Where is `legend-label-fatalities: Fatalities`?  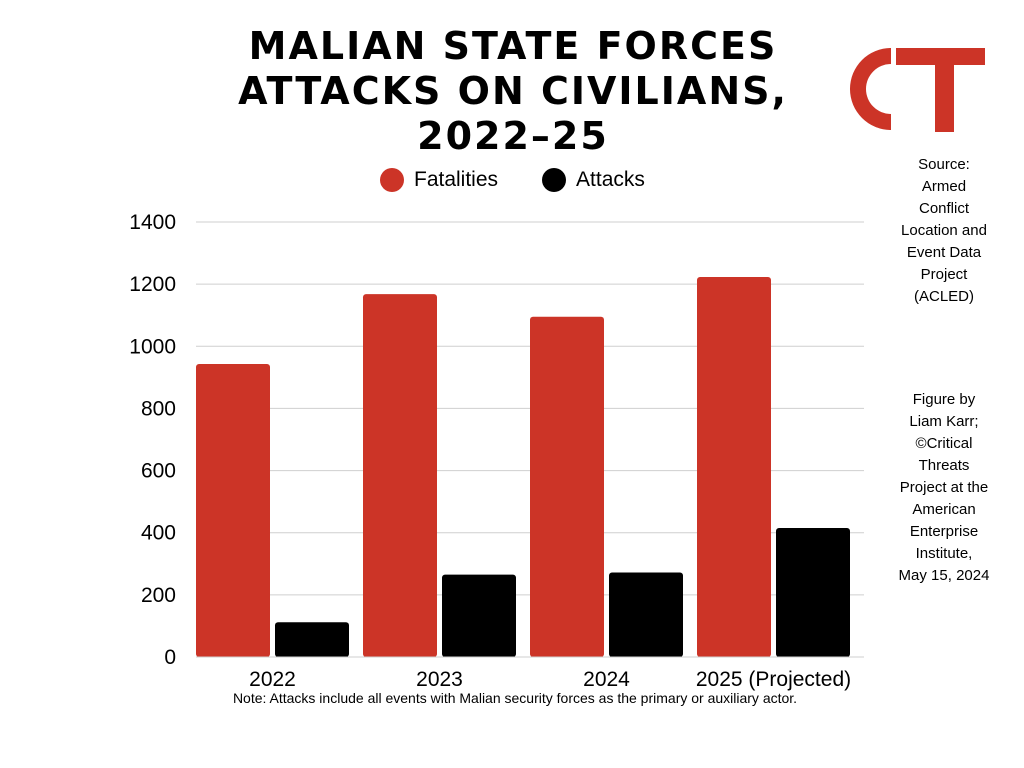
legend-label-fatalities: Fatalities is located at coordinates (456, 179).